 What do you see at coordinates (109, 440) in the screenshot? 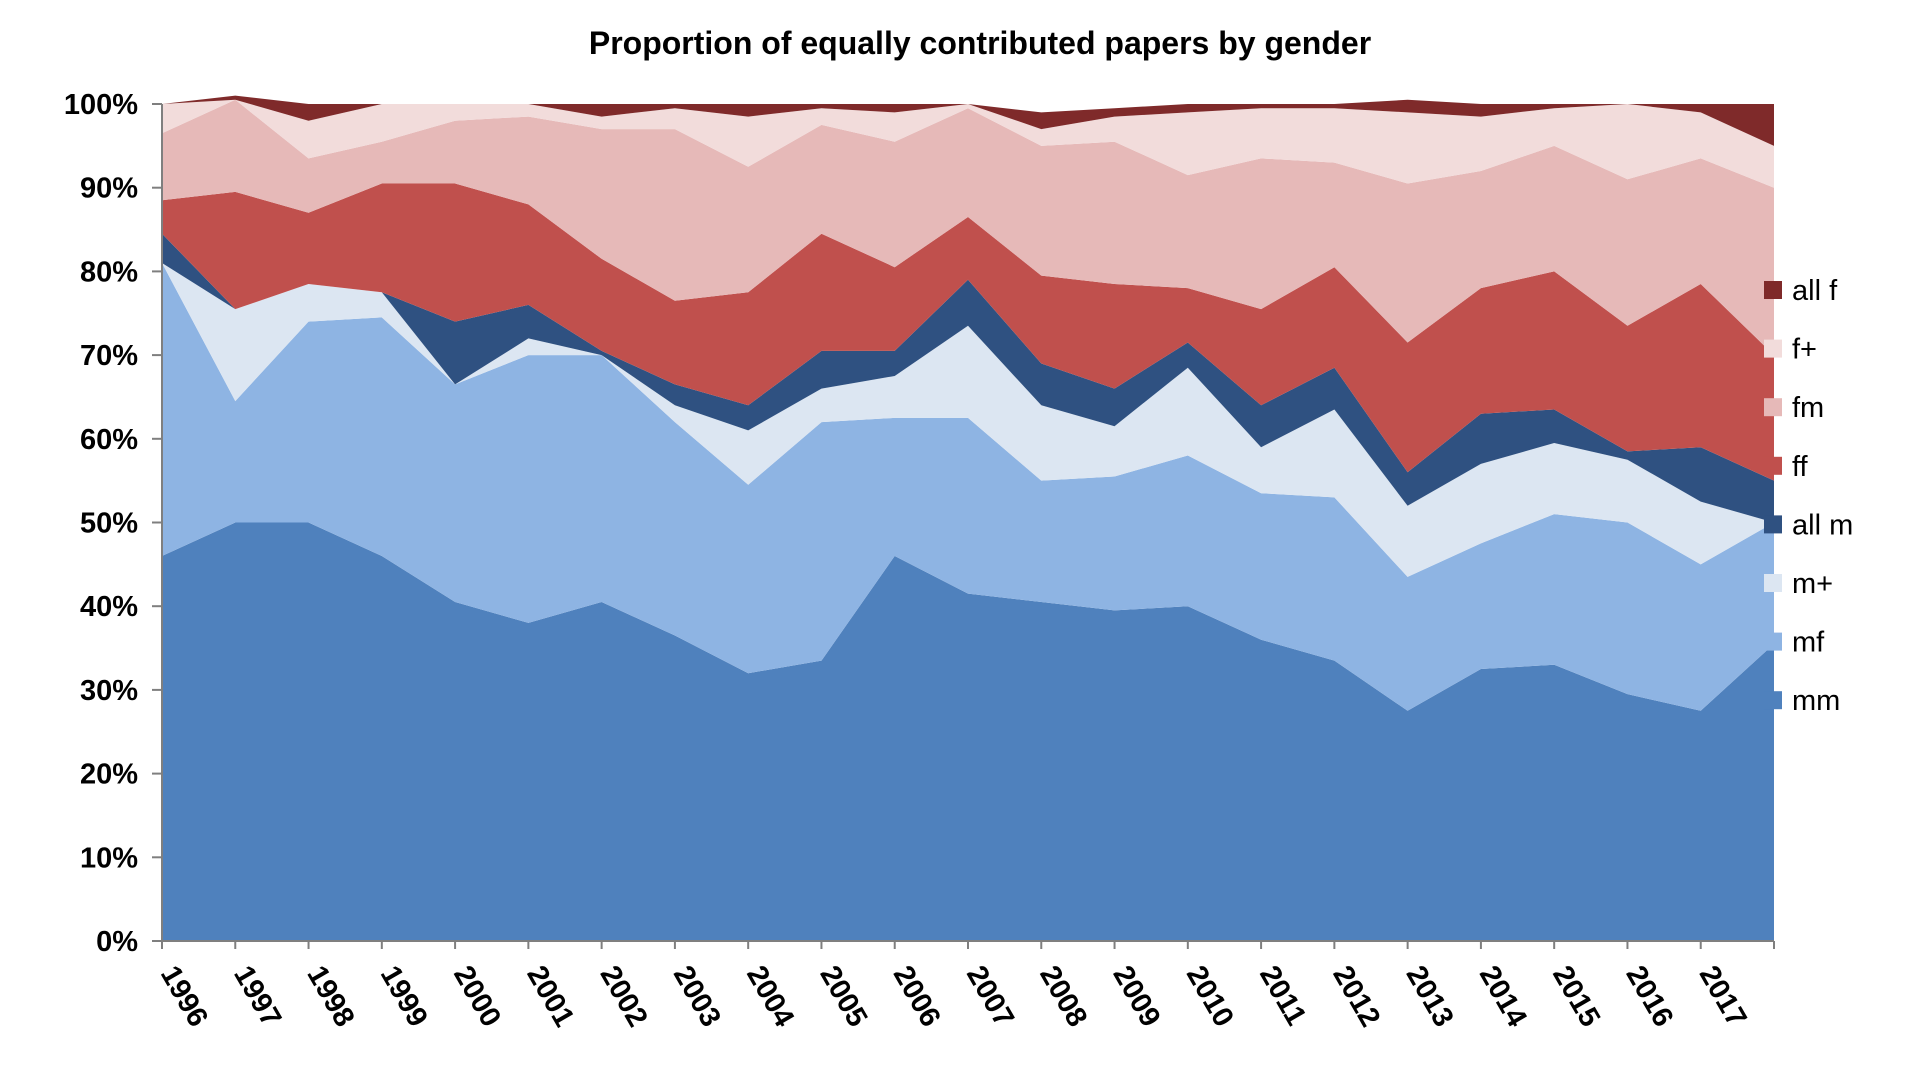
I see `y-tick-label: 60%` at bounding box center [109, 440].